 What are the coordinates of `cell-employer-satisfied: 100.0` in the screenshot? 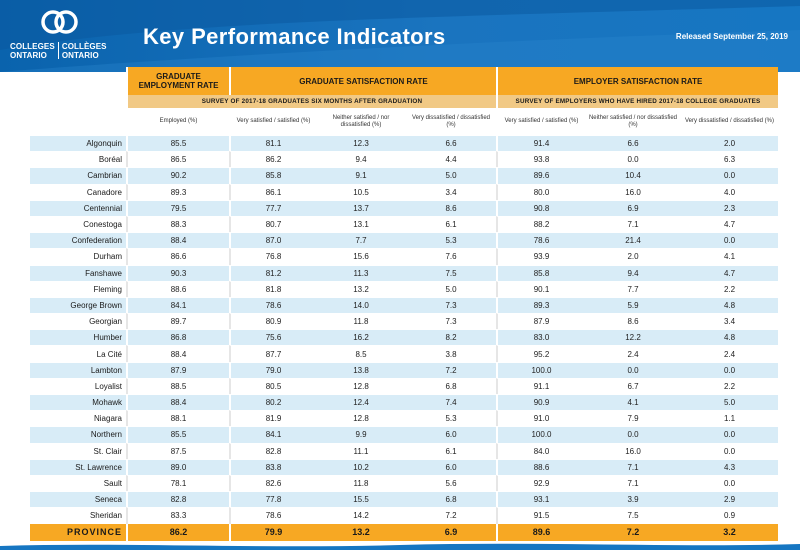 It's located at (540, 369).